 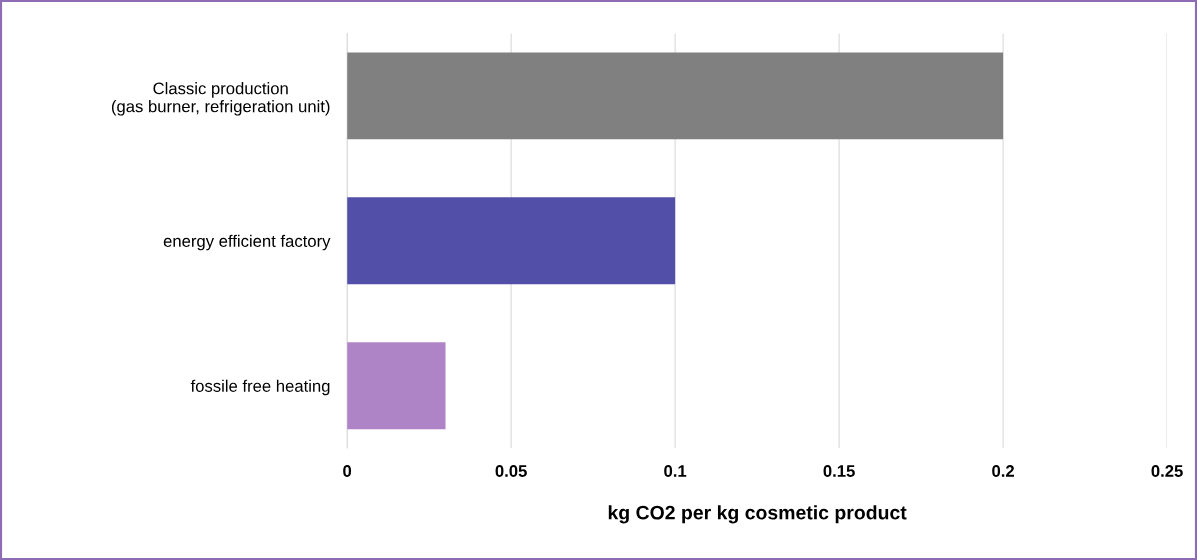 I want to click on y-tick-label: fossile free heating, so click(x=260, y=387).